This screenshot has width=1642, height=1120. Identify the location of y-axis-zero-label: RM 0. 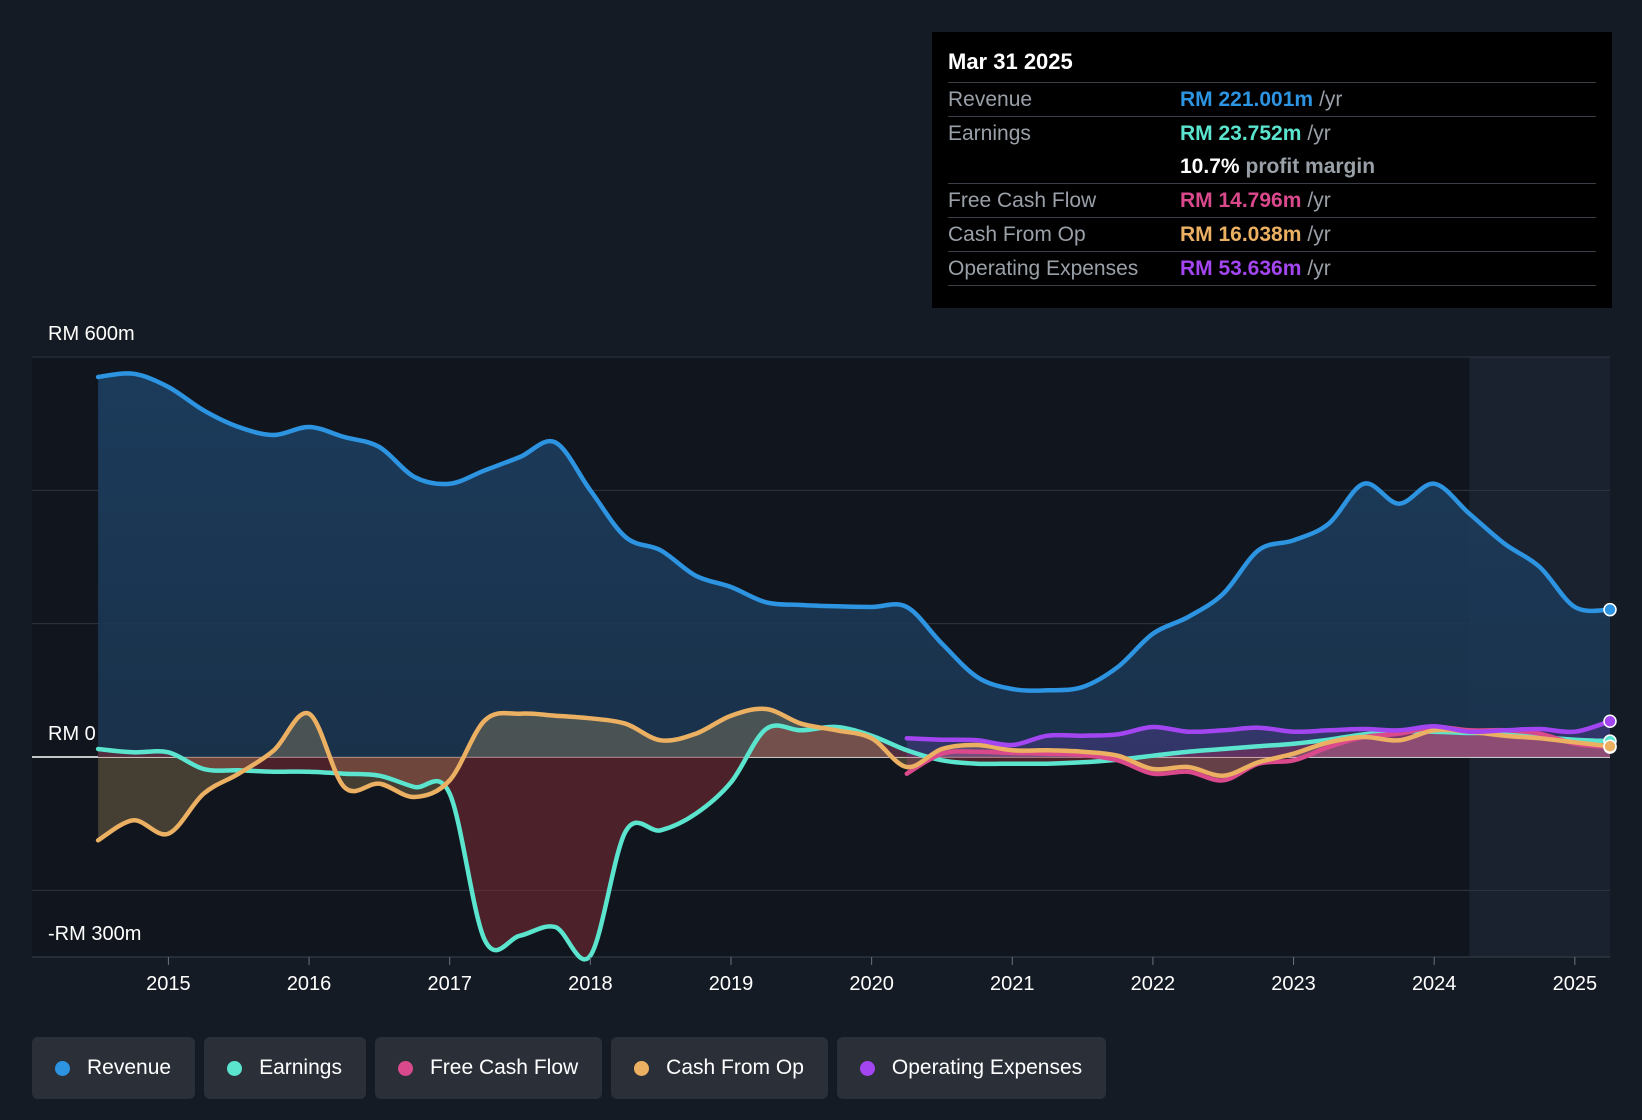
(72, 734).